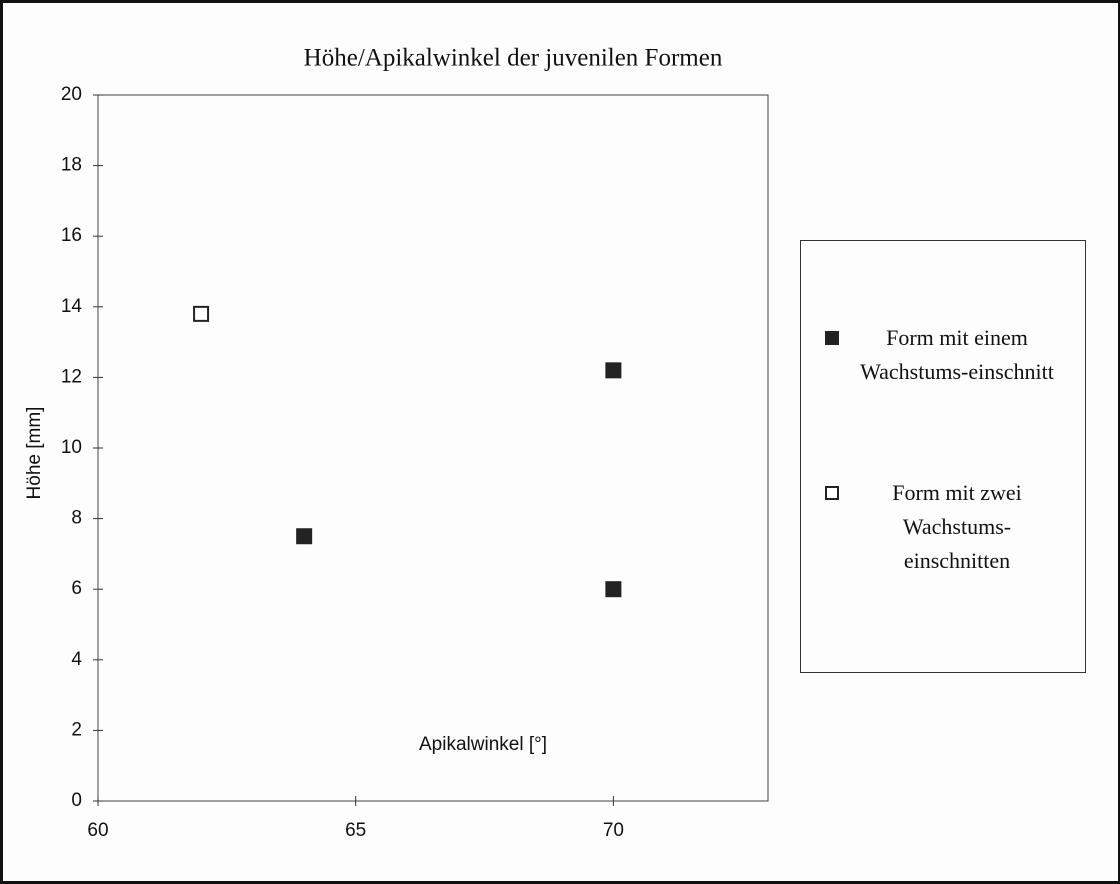 The width and height of the screenshot is (1120, 884). What do you see at coordinates (76, 729) in the screenshot?
I see `y-tick-label: 2` at bounding box center [76, 729].